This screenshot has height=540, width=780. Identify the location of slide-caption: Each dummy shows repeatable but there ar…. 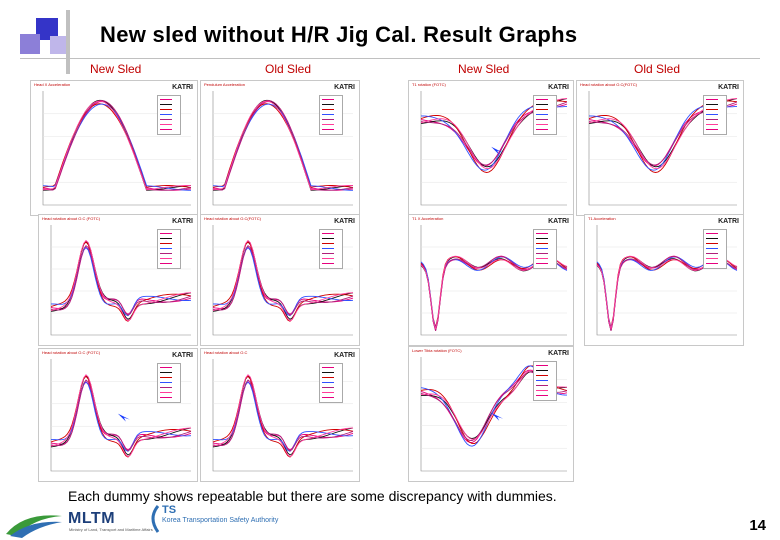
(312, 496).